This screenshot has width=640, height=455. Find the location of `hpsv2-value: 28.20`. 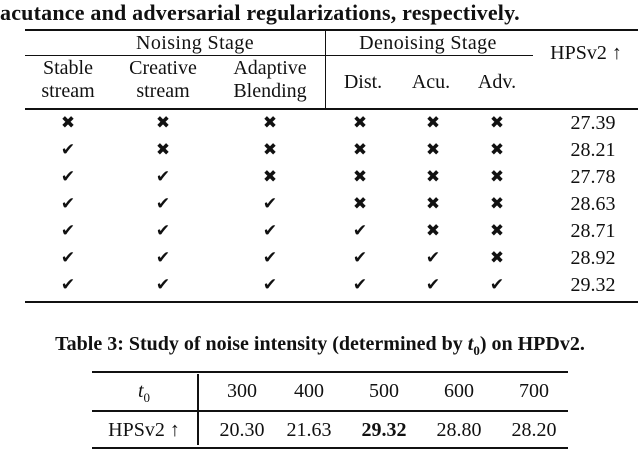

hpsv2-value: 28.20 is located at coordinates (534, 430).